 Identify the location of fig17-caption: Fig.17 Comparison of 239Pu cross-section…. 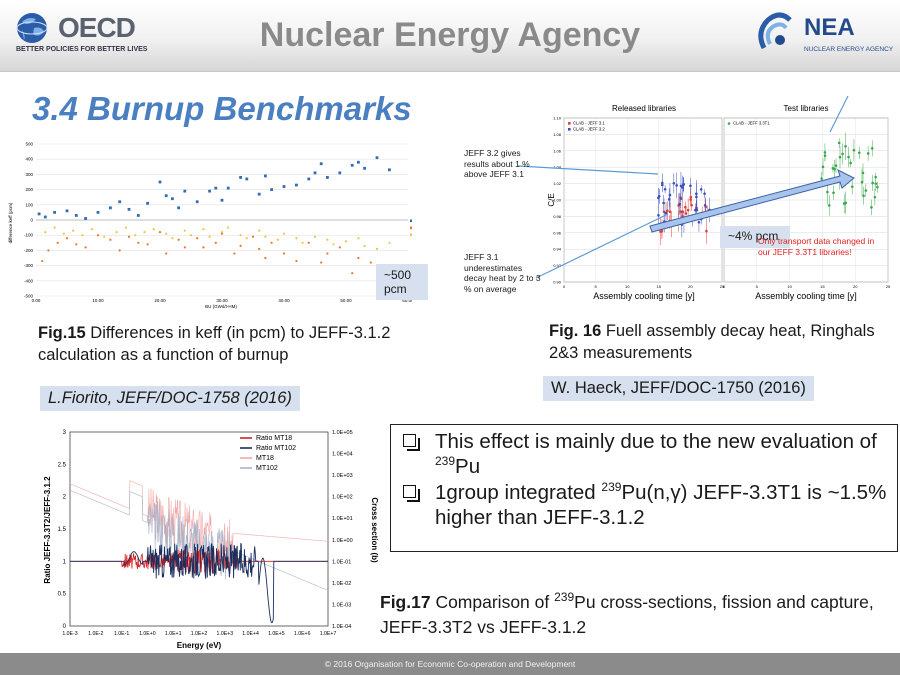
(635, 615).